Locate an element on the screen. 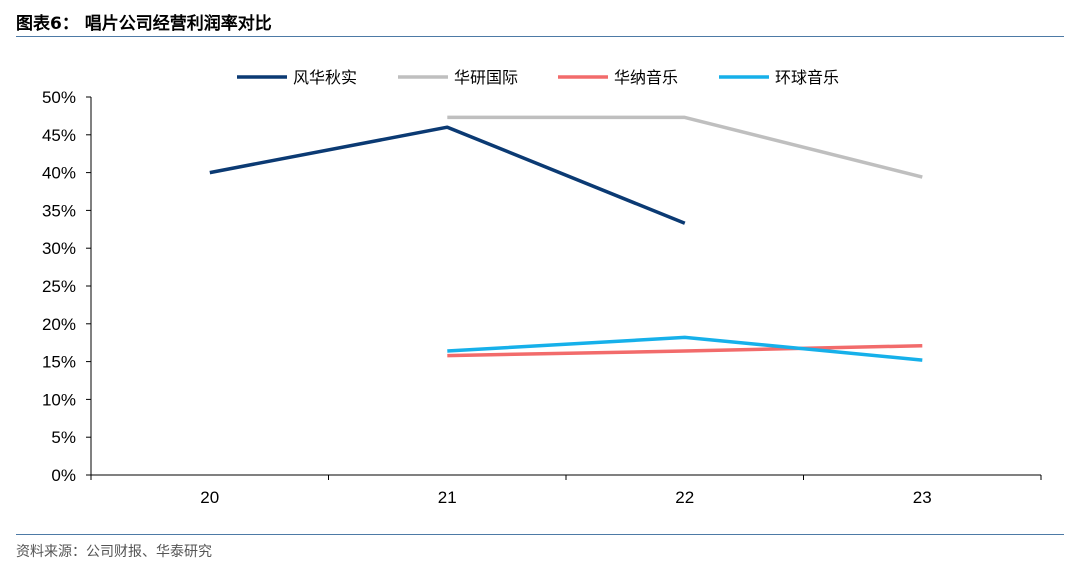 The width and height of the screenshot is (1080, 567). legend-label-0: 风华秋实 is located at coordinates (325, 77).